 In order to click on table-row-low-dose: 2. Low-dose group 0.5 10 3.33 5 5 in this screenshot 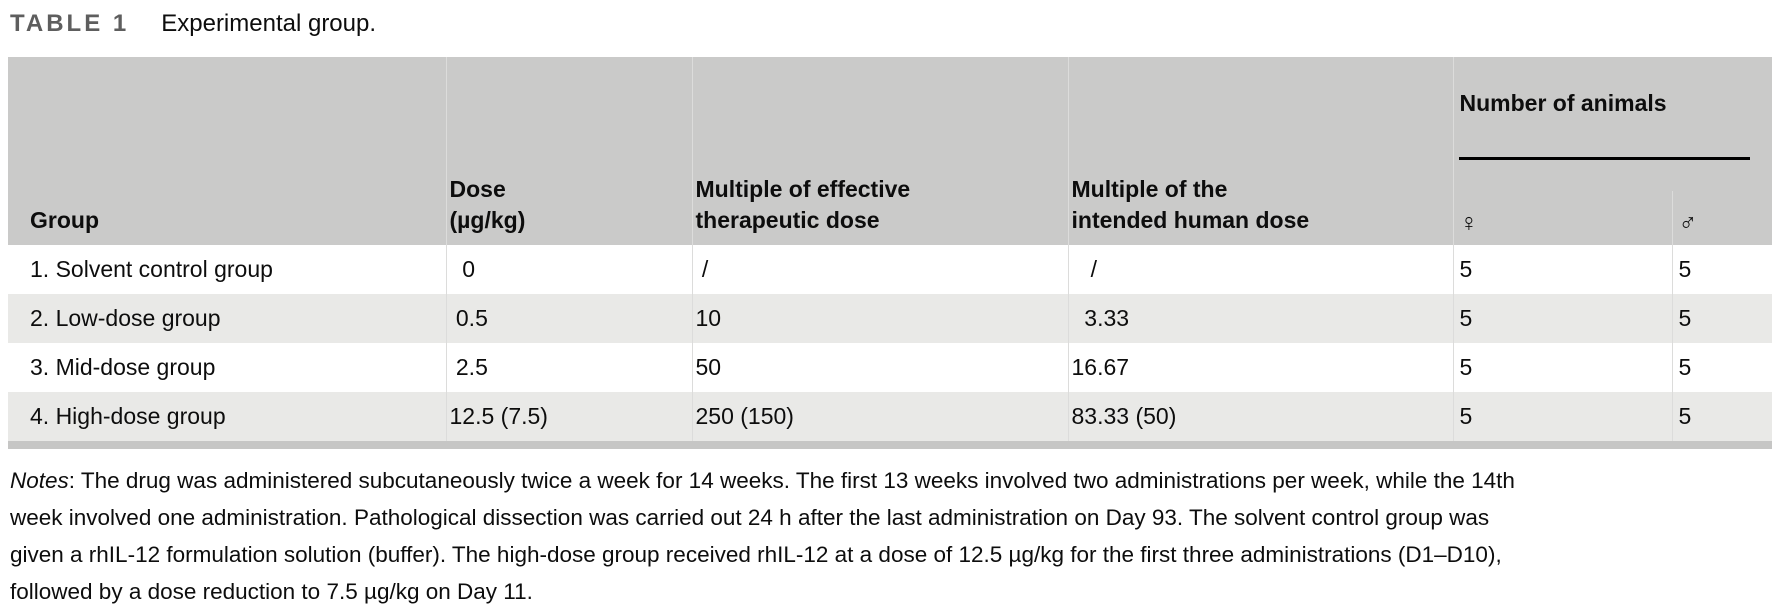, I will do `click(890, 318)`.